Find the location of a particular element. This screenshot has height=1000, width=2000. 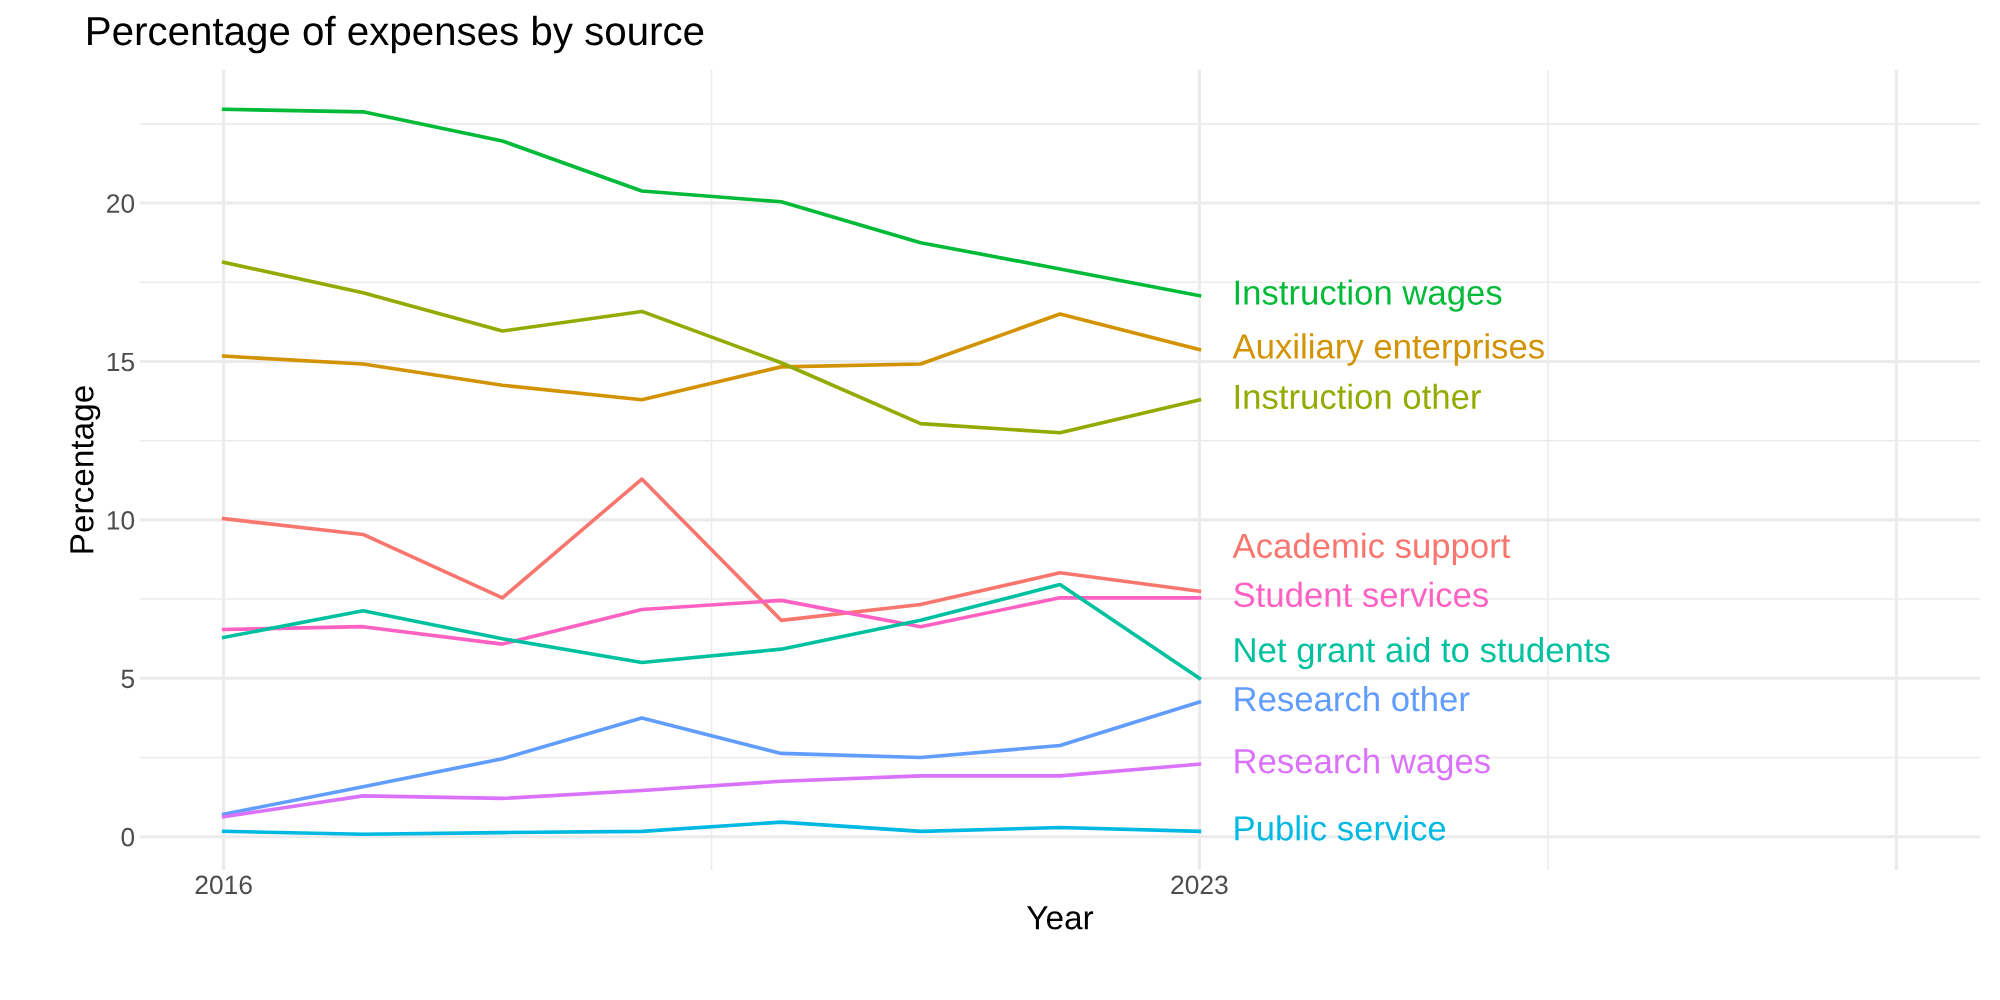

y-tick-label: 20 is located at coordinates (121, 203).